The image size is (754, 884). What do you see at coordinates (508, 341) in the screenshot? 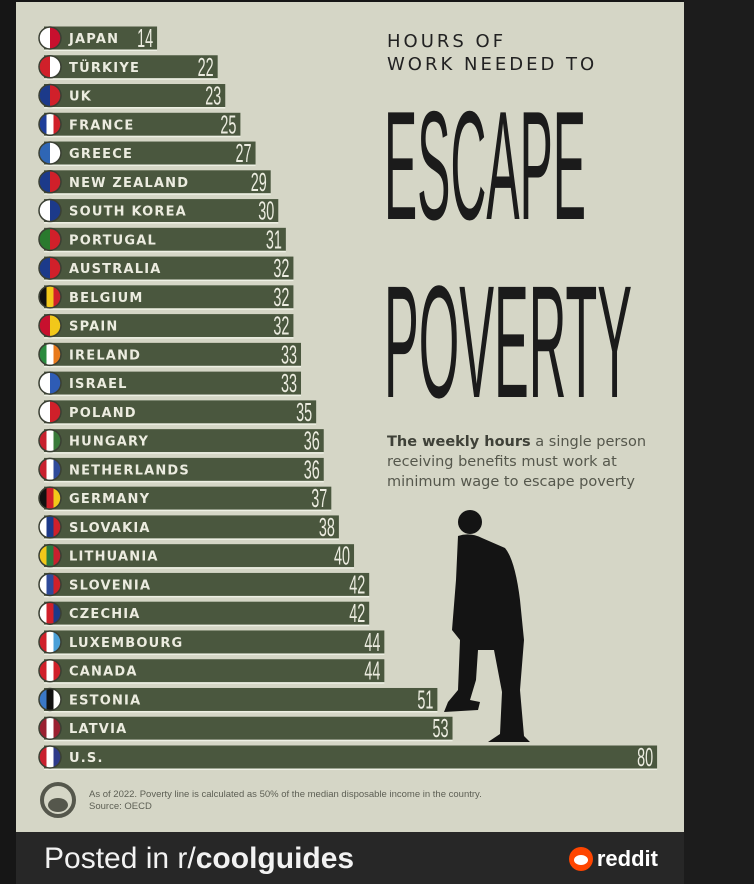
I see `title-poverty: POVERTY` at bounding box center [508, 341].